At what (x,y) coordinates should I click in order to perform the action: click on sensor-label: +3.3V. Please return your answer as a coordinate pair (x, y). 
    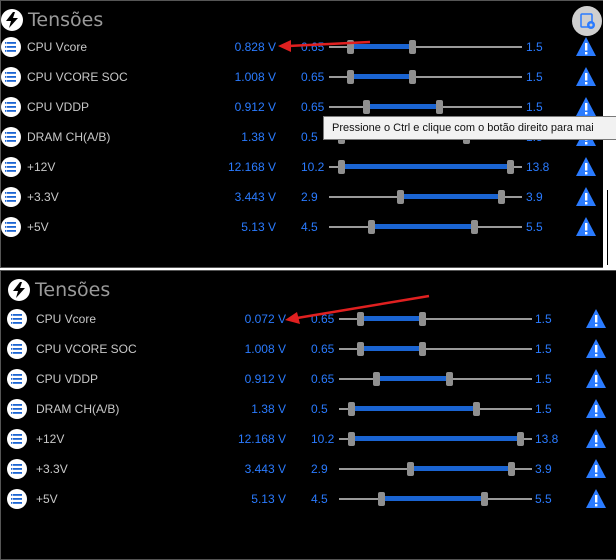
    Looking at the image, I should click on (52, 469).